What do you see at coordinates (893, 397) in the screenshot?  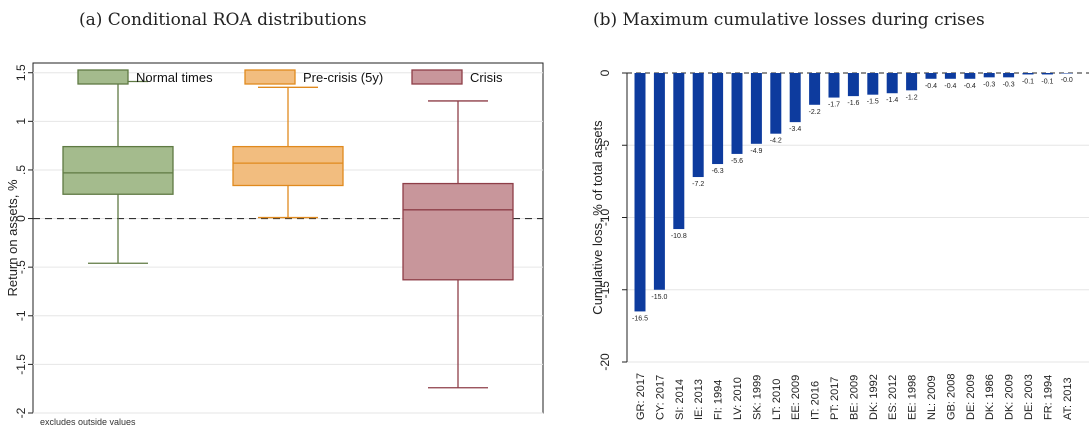 I see `x-category-label: ES: 2012` at bounding box center [893, 397].